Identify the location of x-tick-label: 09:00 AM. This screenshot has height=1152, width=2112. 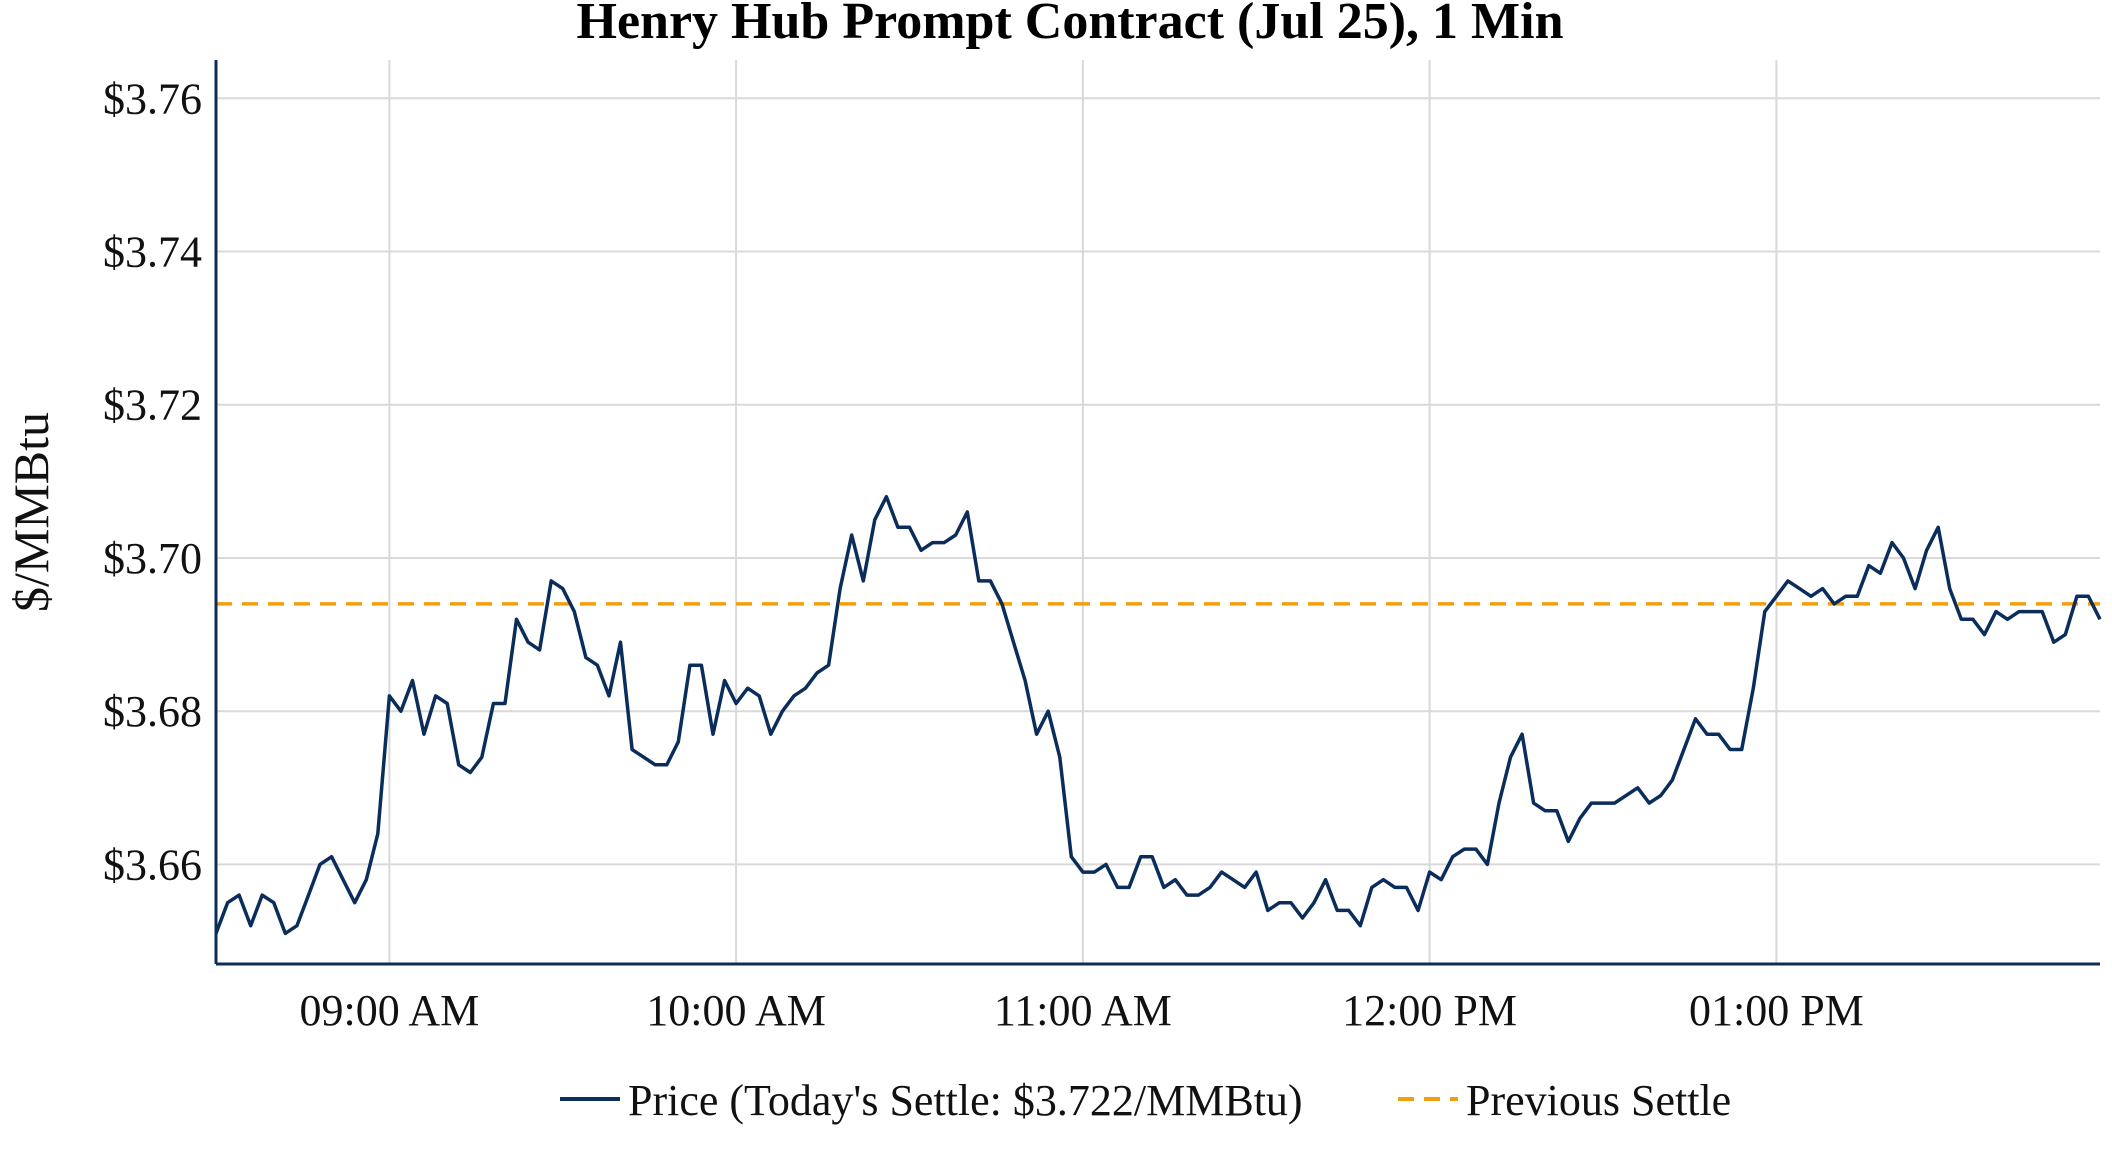
(390, 1010).